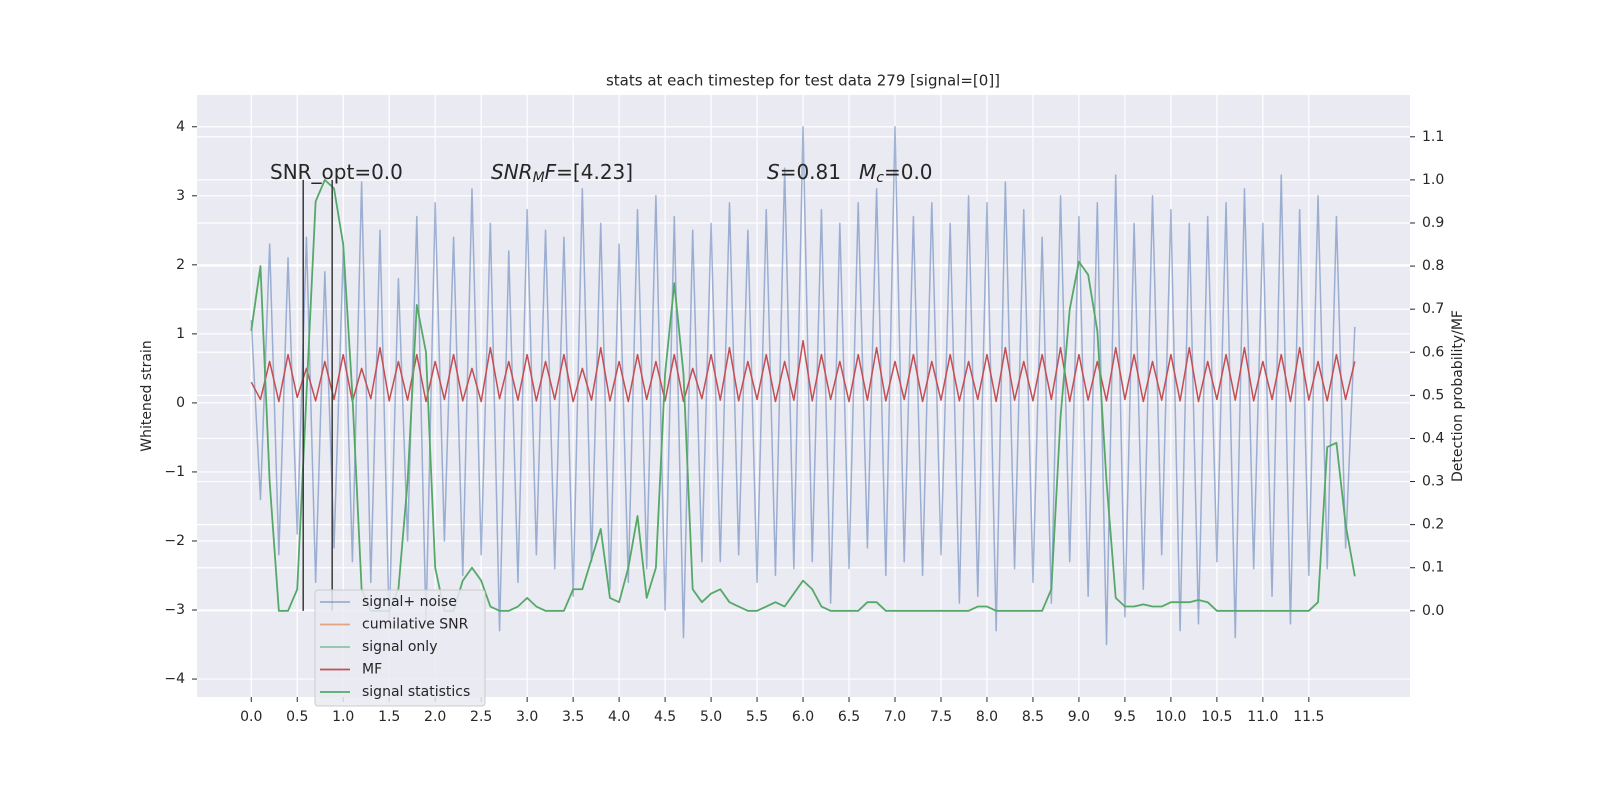 This screenshot has height=800, width=1600. I want to click on annotation-part: S, so click(773, 172).